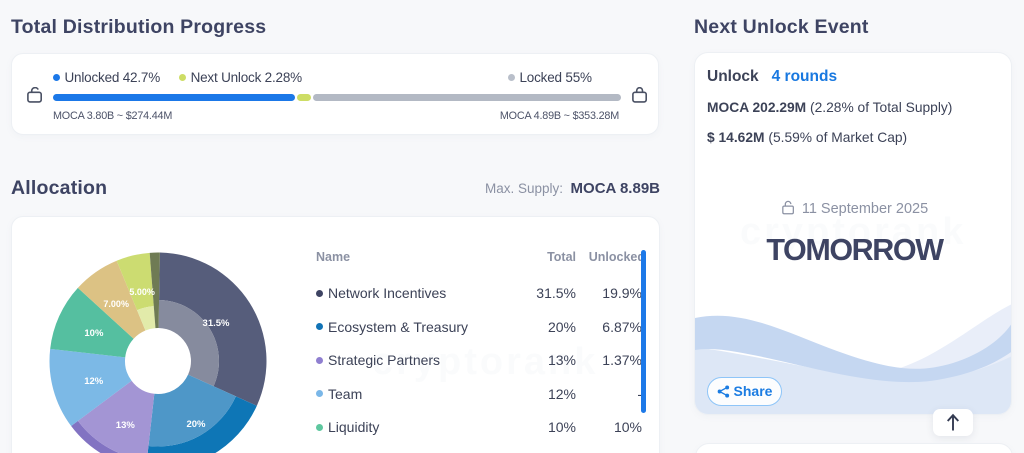 This screenshot has height=453, width=1024. What do you see at coordinates (142, 292) in the screenshot?
I see `svg-text: 5.00%` at bounding box center [142, 292].